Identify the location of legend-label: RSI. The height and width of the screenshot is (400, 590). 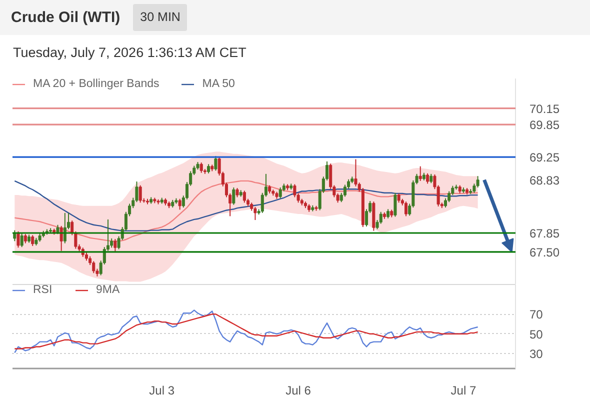
(43, 290).